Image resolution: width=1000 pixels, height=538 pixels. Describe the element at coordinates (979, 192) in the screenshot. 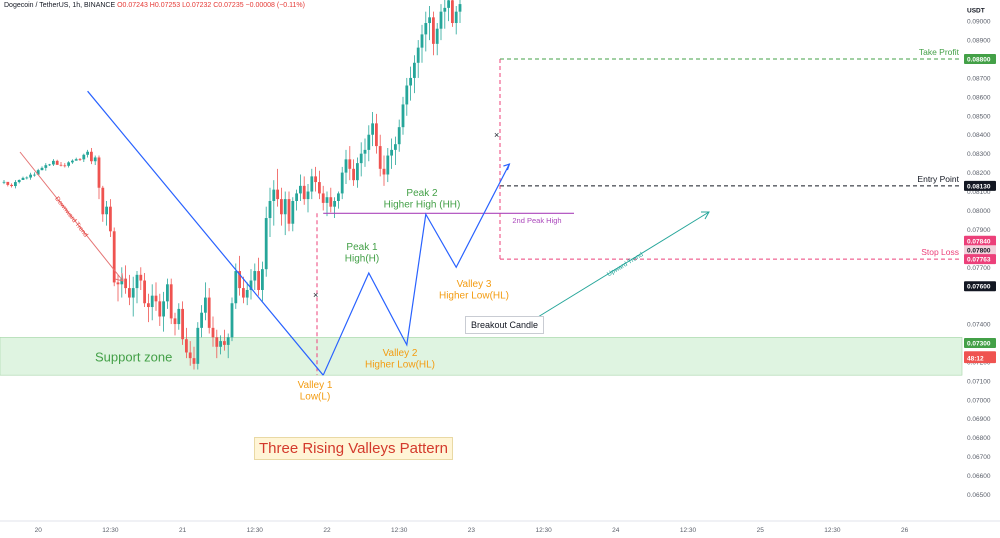

I see `y-tick-label: 0.08100` at that location.